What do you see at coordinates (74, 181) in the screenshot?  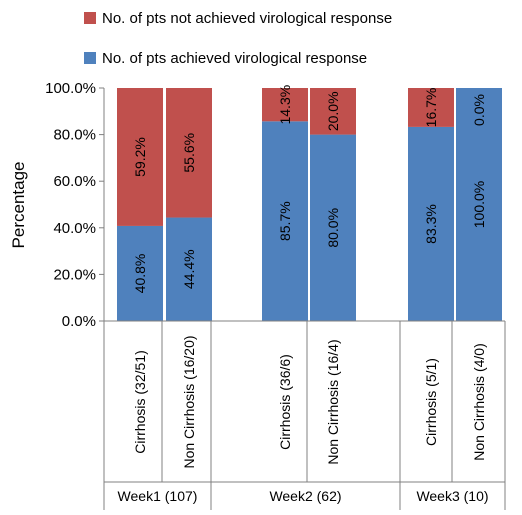 I see `y-tick-label-3: 60.0%` at bounding box center [74, 181].